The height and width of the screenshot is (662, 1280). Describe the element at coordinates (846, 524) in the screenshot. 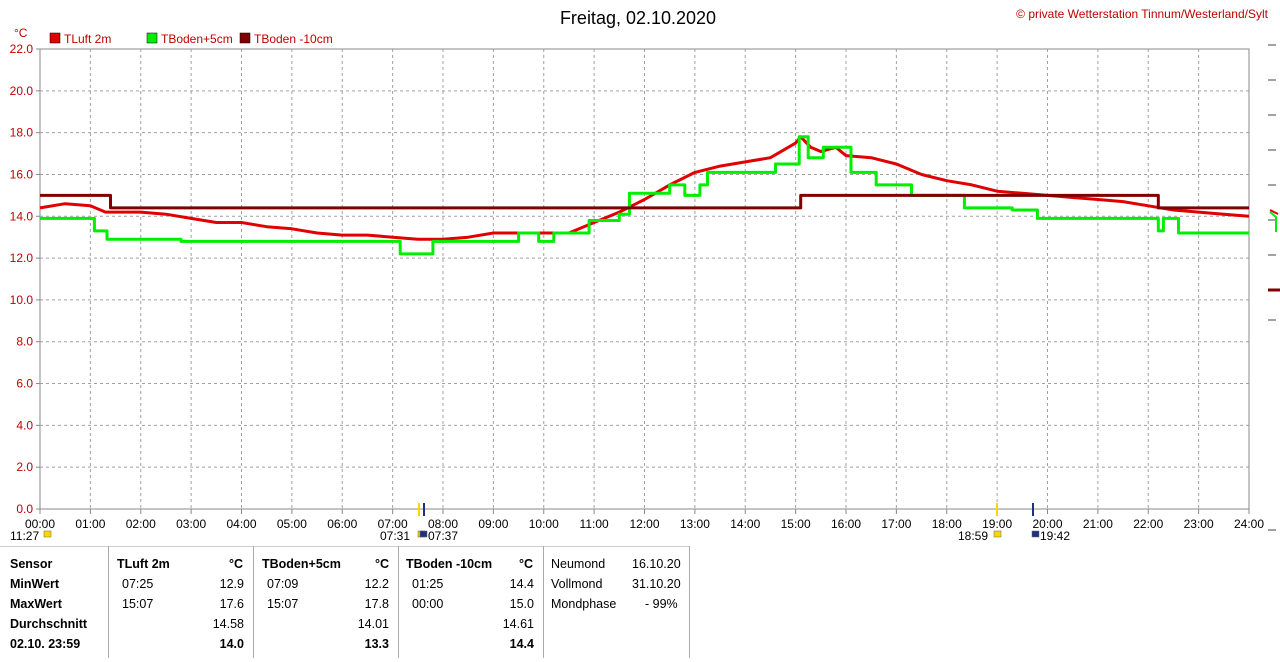

I see `x-tick-label: 16:00` at that location.